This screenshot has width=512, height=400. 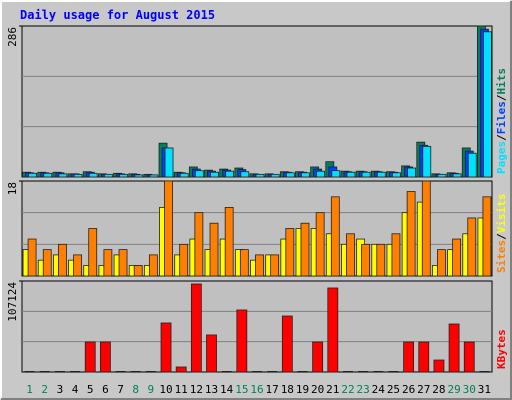 I want to click on x-tick-label: 9, so click(x=151, y=389).